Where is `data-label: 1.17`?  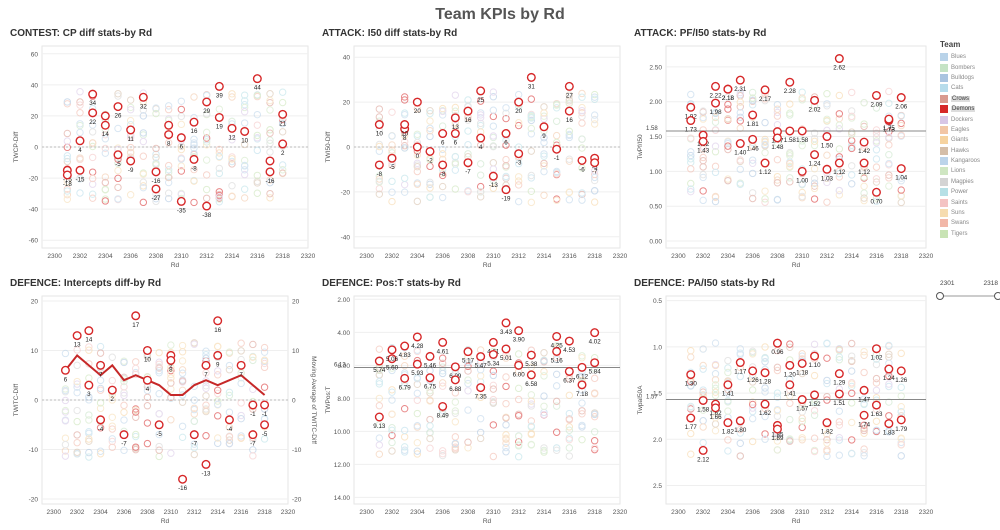
data-label: 1.17 is located at coordinates (740, 372).